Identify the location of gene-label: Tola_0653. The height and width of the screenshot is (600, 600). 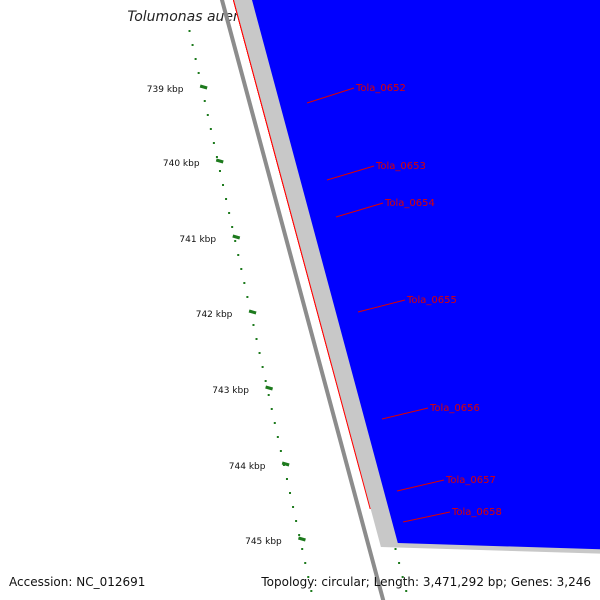
(400, 166).